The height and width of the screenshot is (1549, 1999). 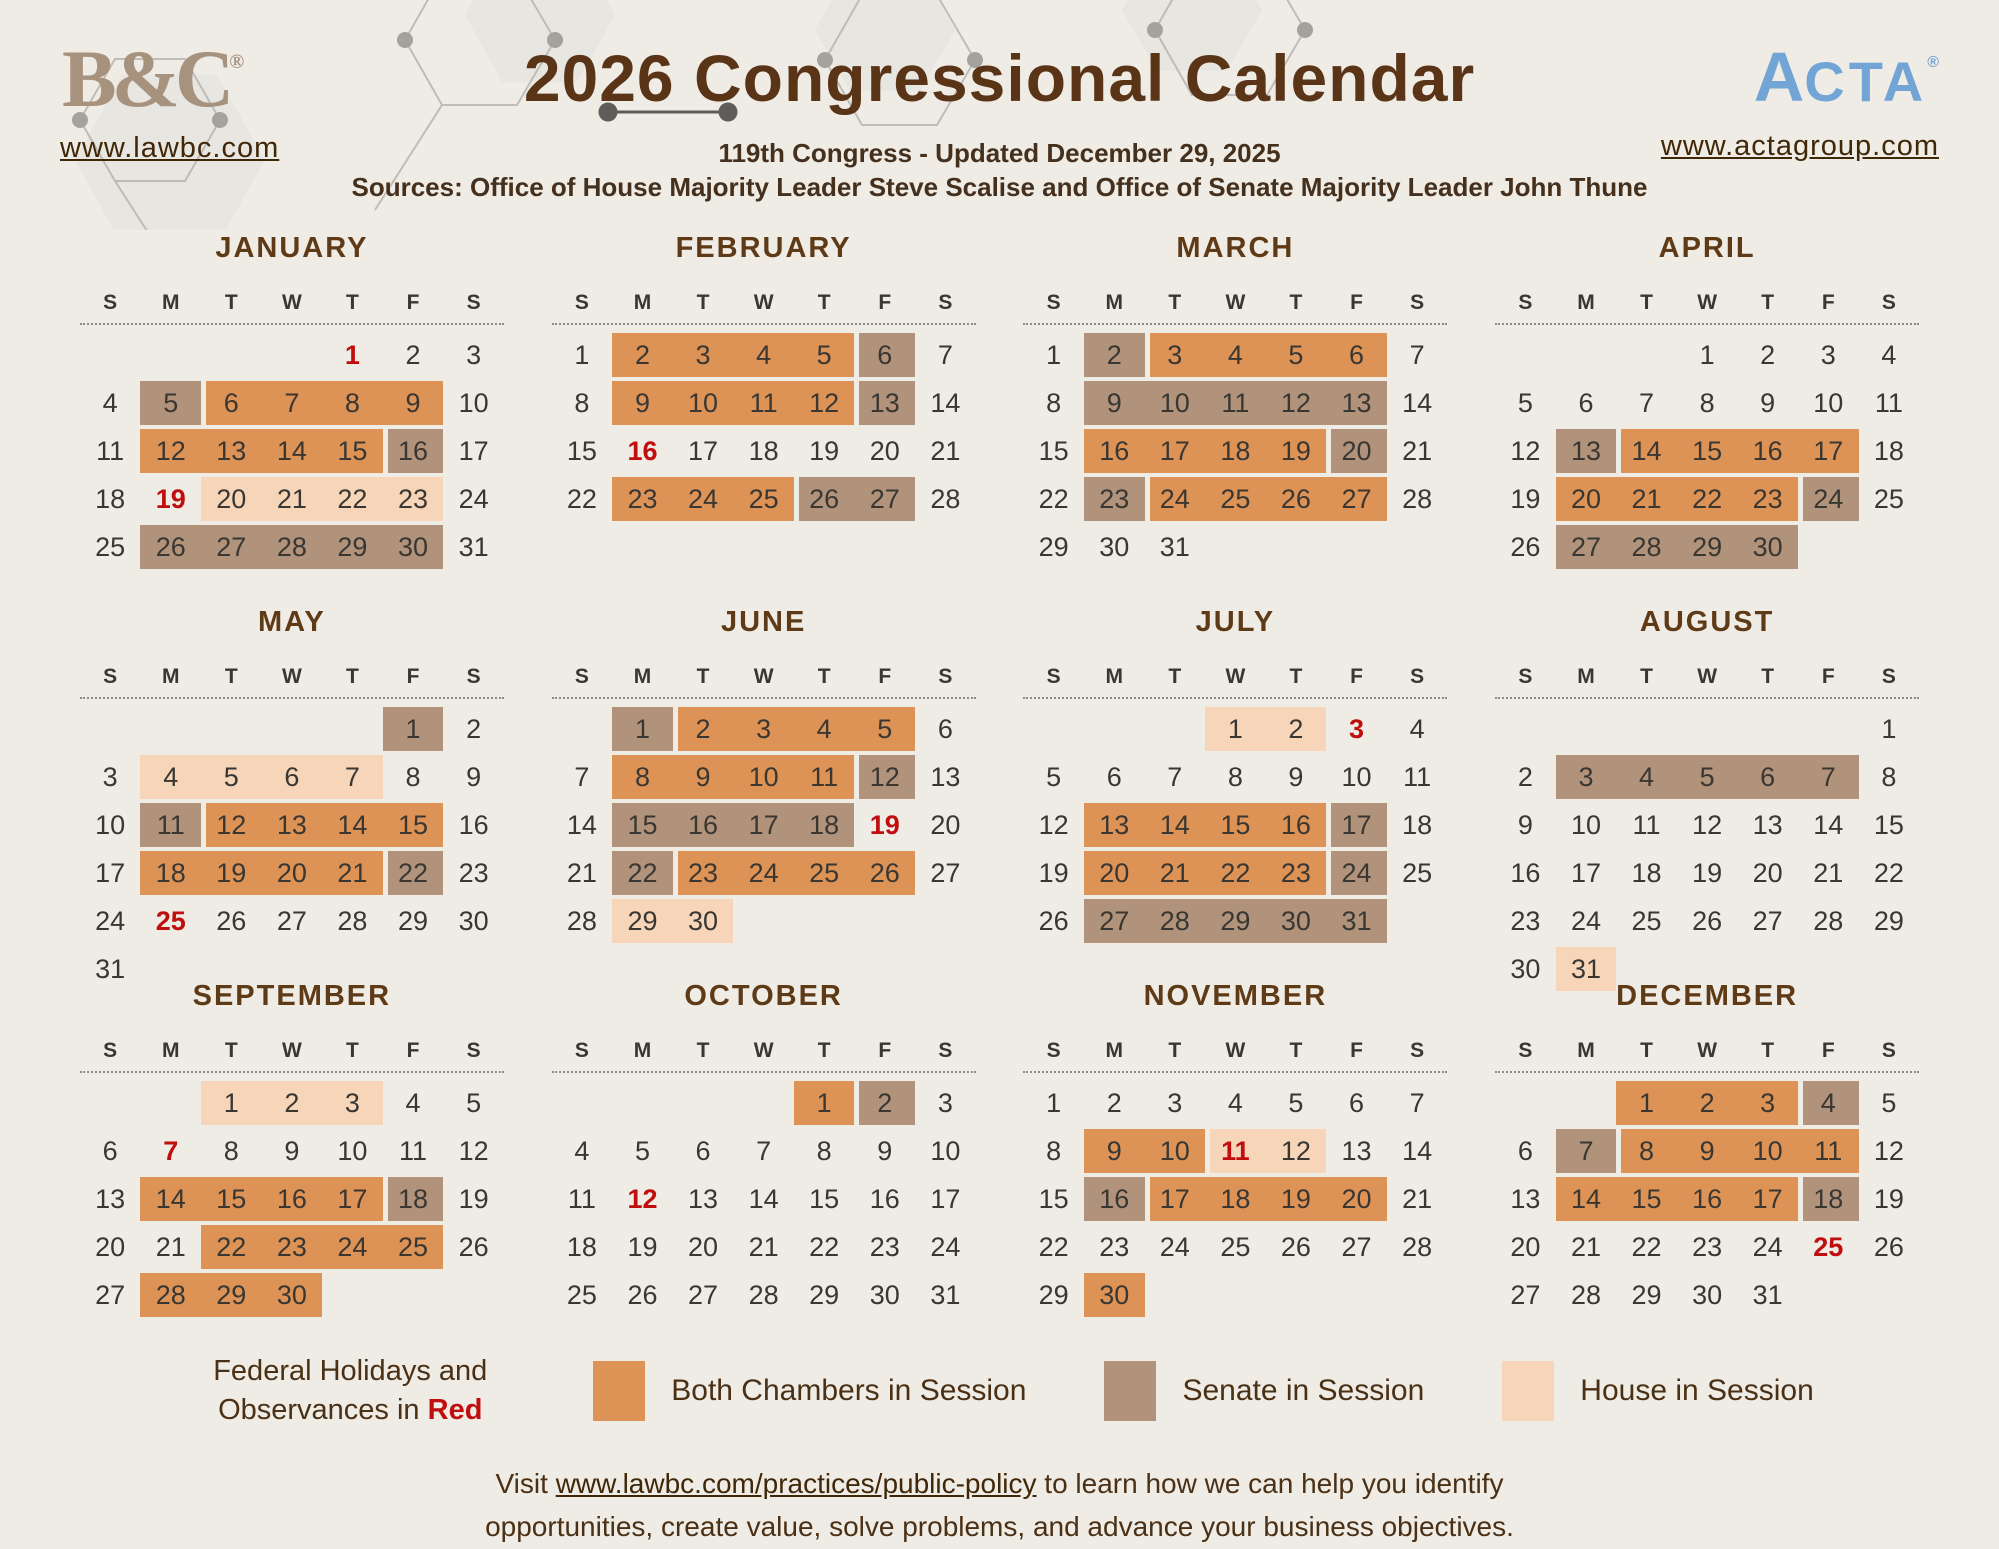 I want to click on legend-label: Senate in Session, so click(x=1303, y=1391).